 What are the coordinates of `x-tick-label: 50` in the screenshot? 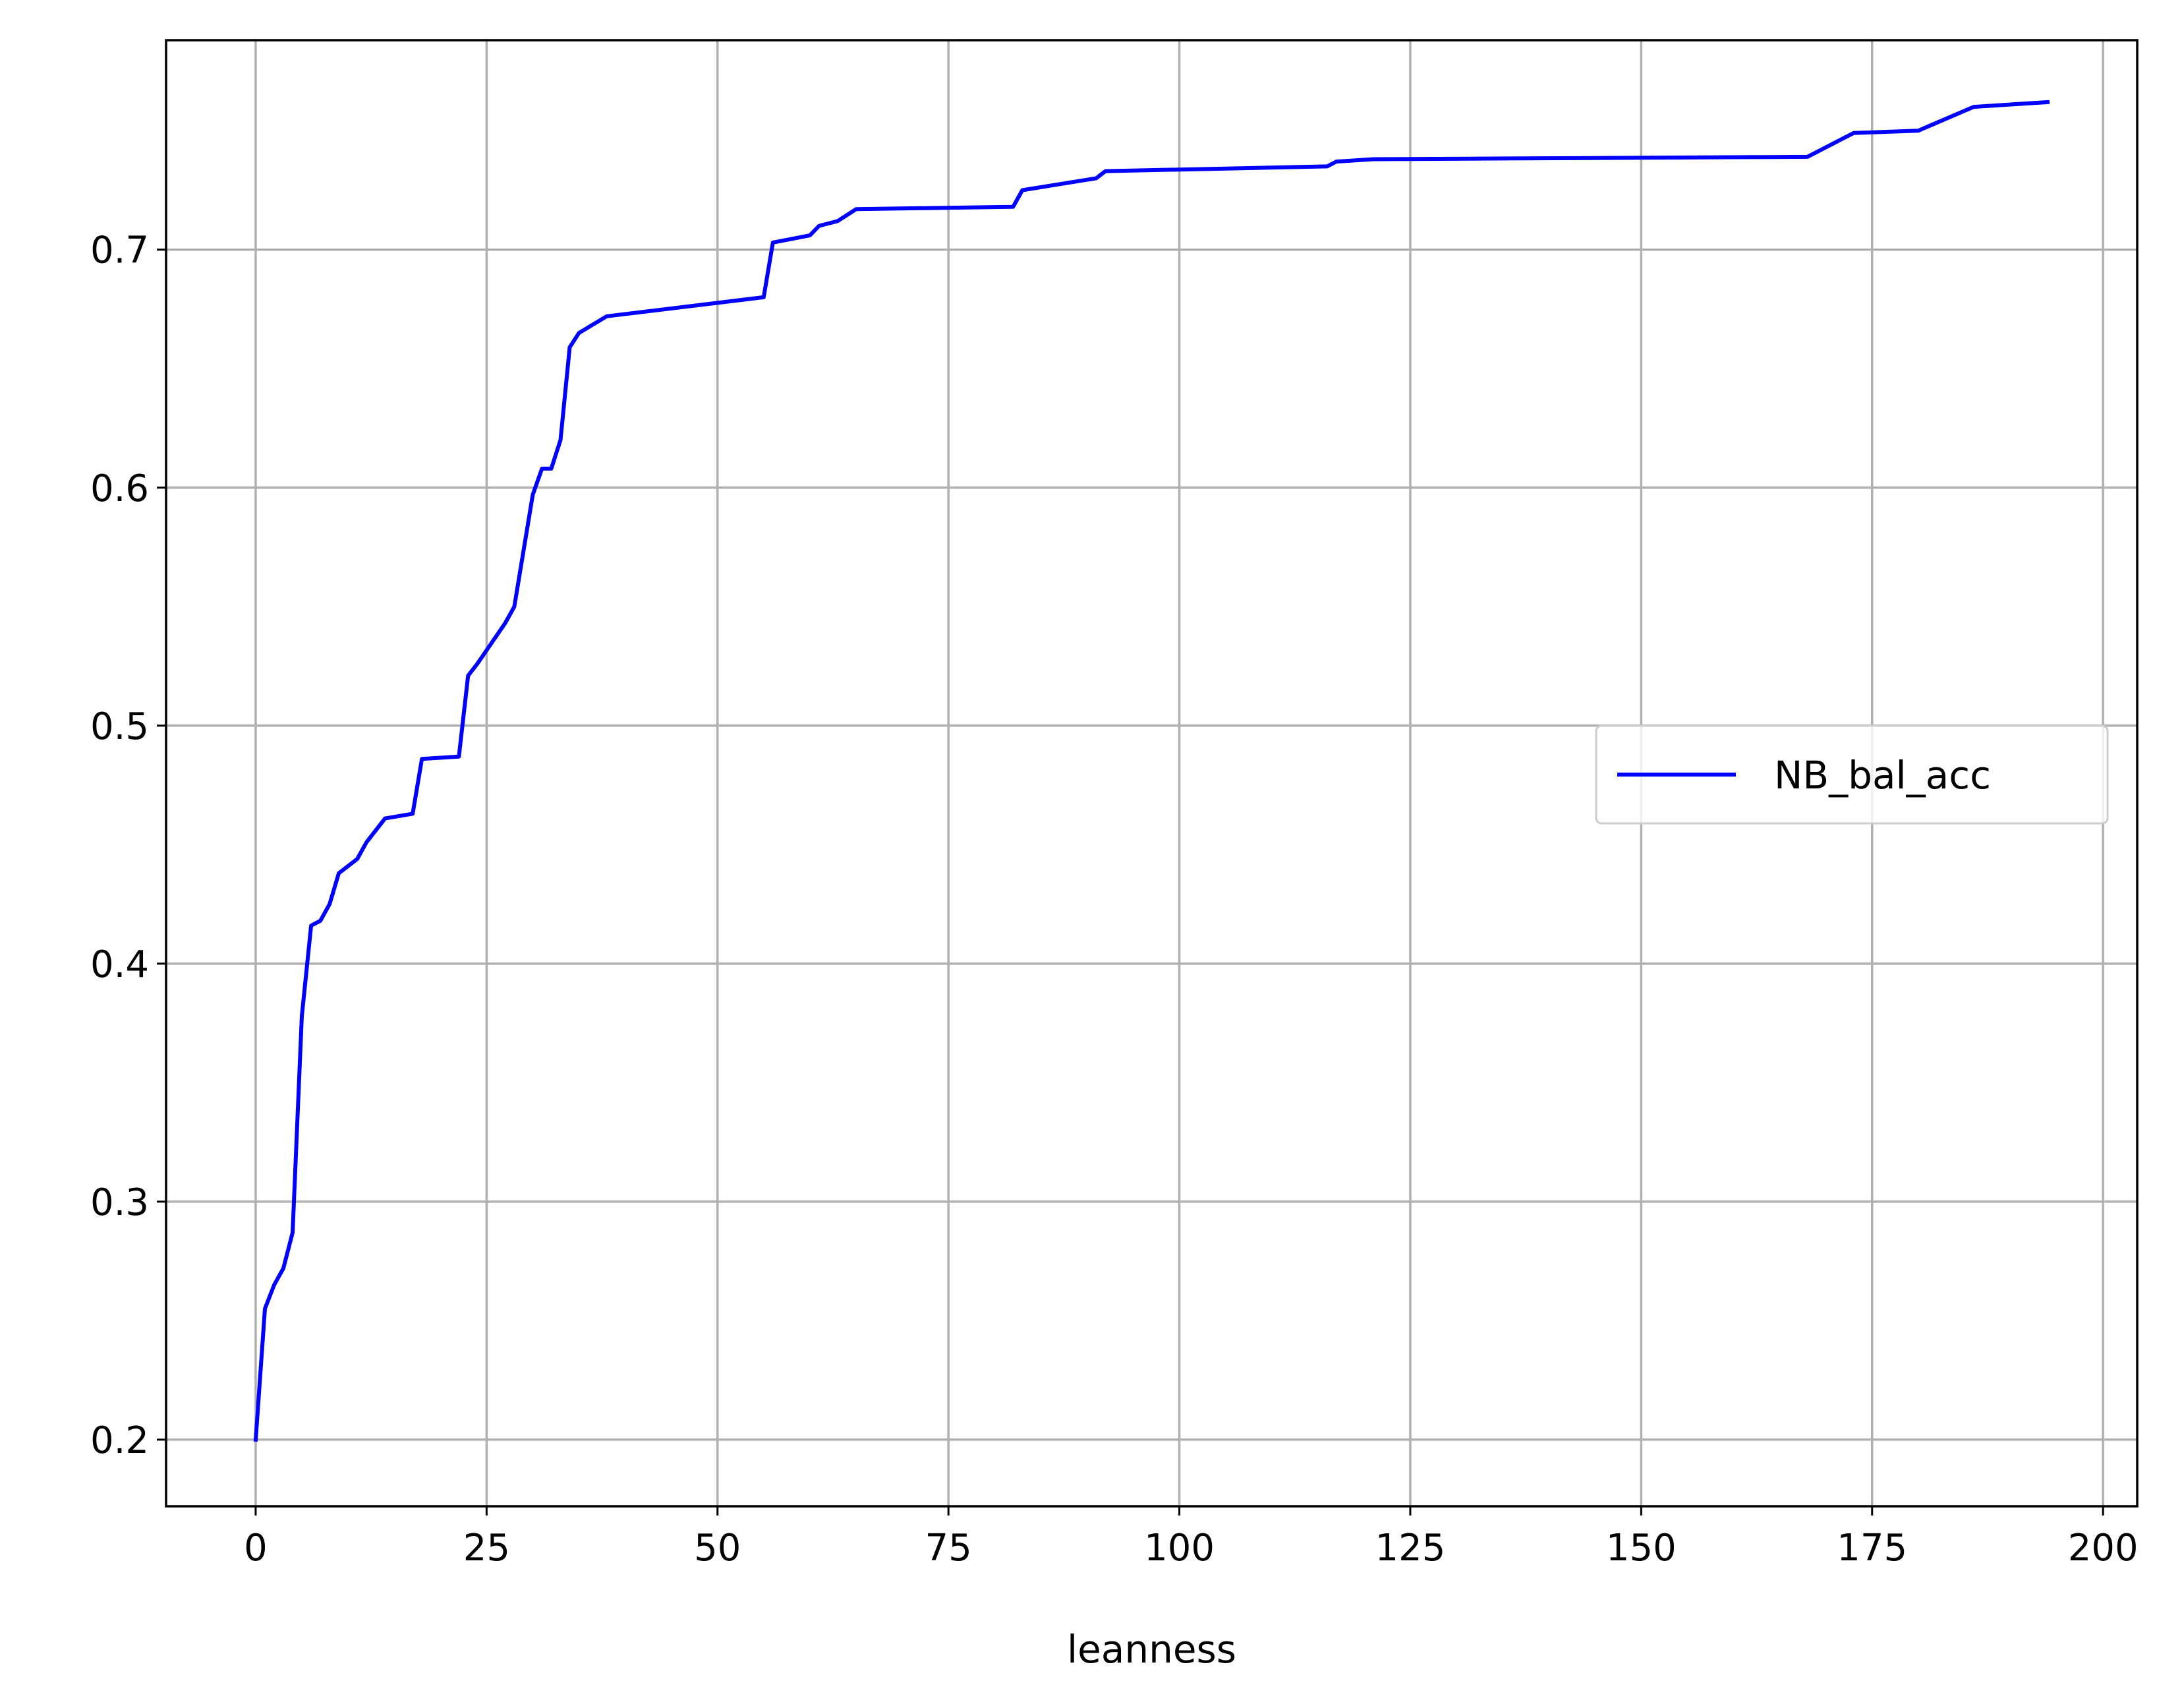 It's located at (717, 1548).